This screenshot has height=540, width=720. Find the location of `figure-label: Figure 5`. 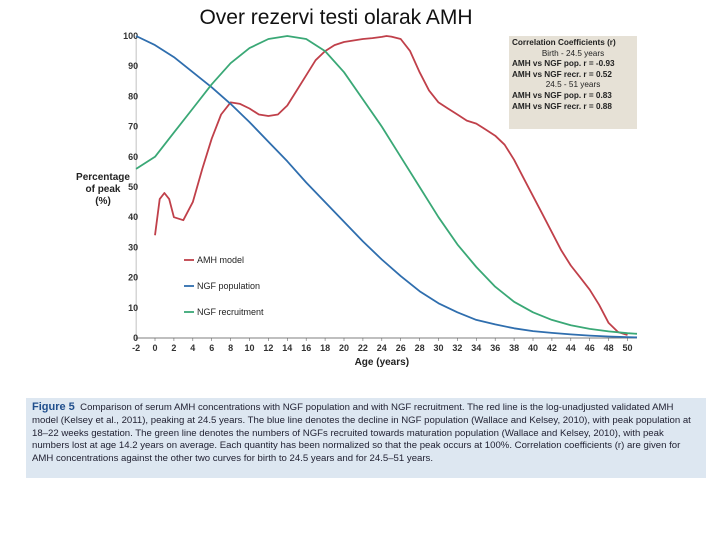

figure-label: Figure 5 is located at coordinates (53, 407).